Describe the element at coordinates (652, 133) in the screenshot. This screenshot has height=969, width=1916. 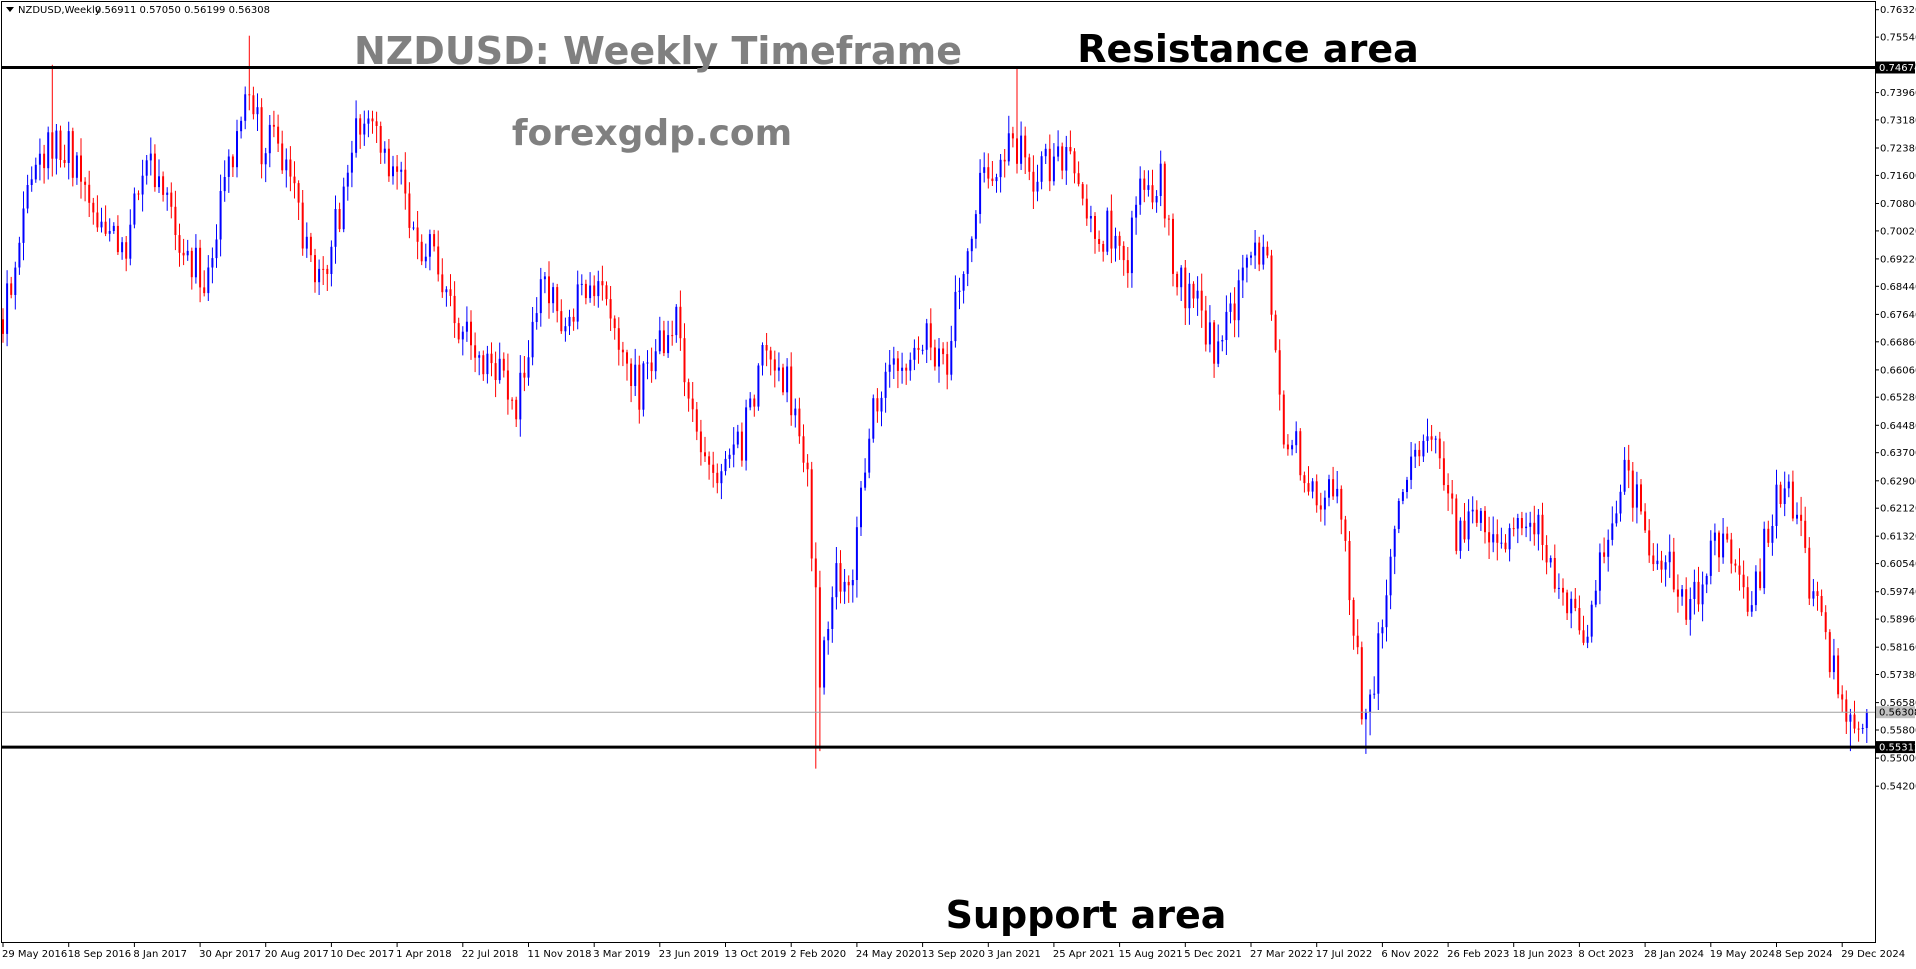
I see `watermark-text: forexgdp.com` at that location.